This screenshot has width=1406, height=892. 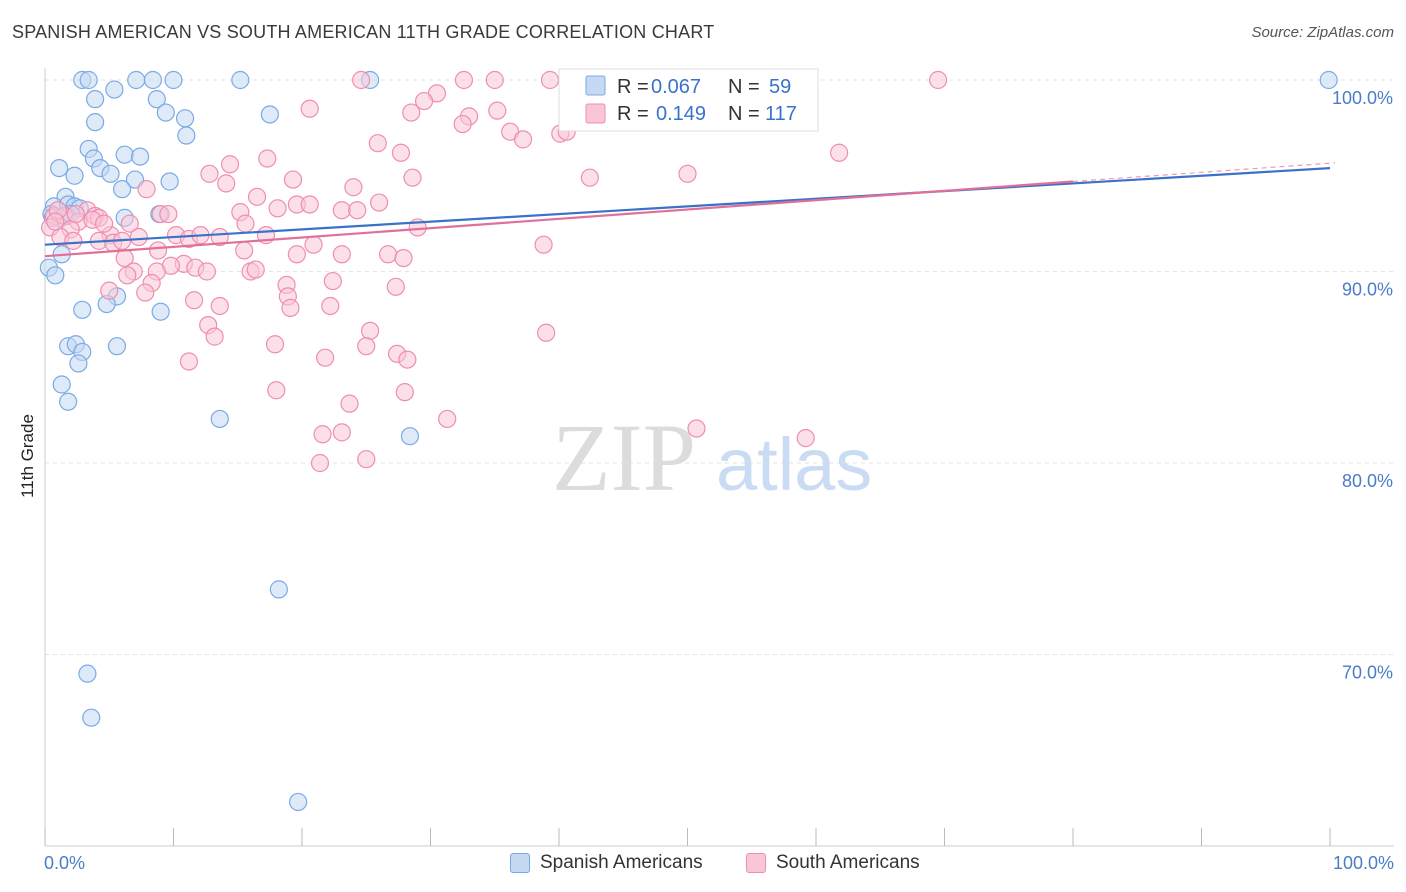 I want to click on y-tick-label-0: 100.0%, so click(x=1362, y=98).